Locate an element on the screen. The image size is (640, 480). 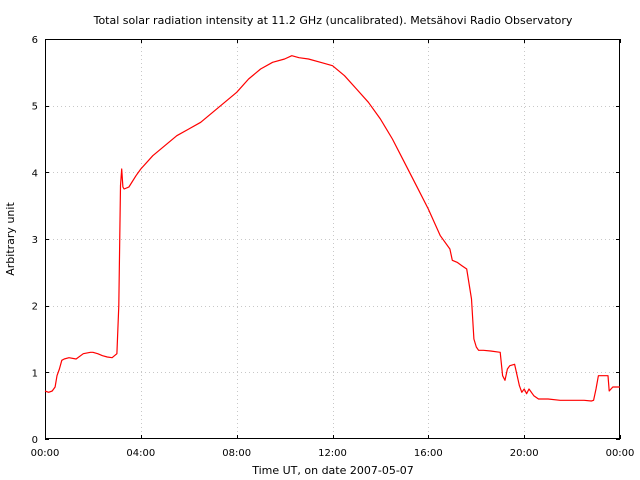
x-tick-label: 08:00 is located at coordinates (236, 453).